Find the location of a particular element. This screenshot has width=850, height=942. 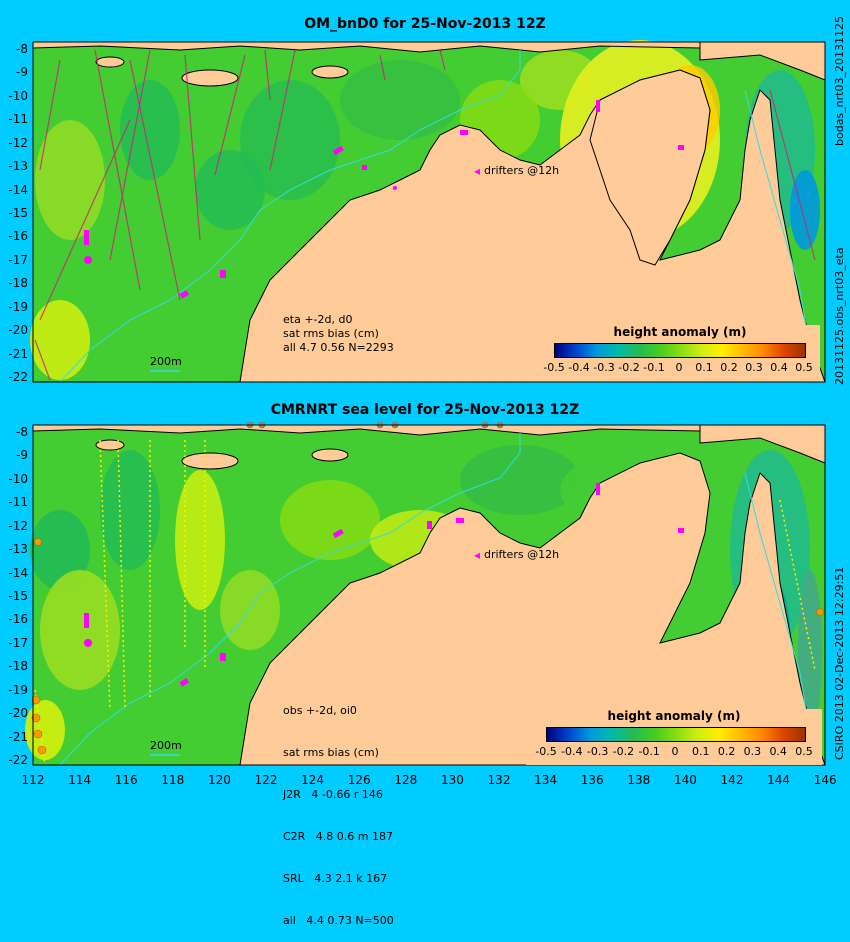

x-tick-label: 132 is located at coordinates (499, 780).